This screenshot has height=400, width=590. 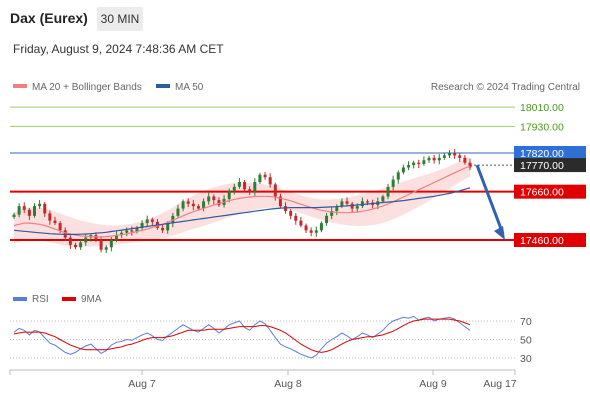 I want to click on x-axis: Aug 7 Aug 8 Aug 9 Aug 17, so click(x=263, y=380).